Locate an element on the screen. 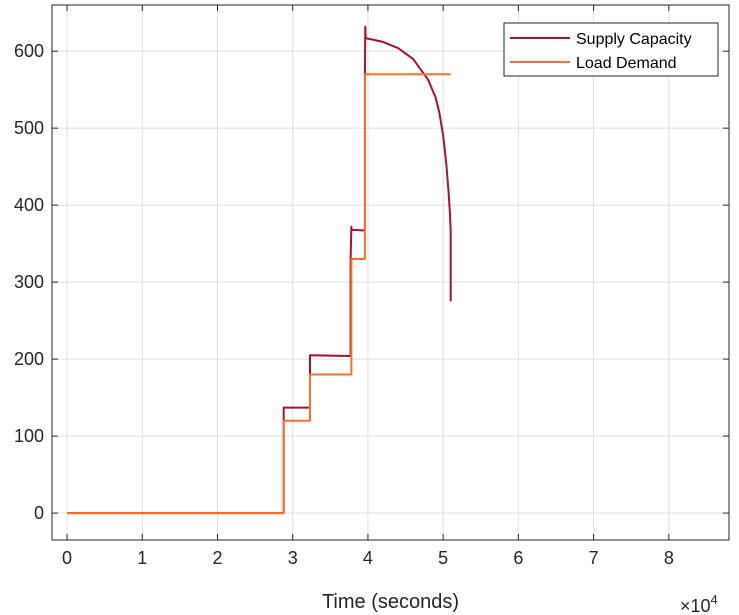 The image size is (739, 615). y-tick-label: 0 is located at coordinates (39, 513).